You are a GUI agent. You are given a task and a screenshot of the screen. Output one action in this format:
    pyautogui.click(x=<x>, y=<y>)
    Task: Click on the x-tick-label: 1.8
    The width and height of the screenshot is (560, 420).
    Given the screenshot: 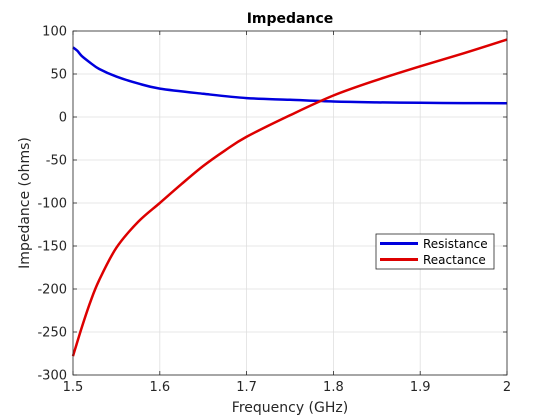 What is the action you would take?
    pyautogui.click(x=333, y=387)
    